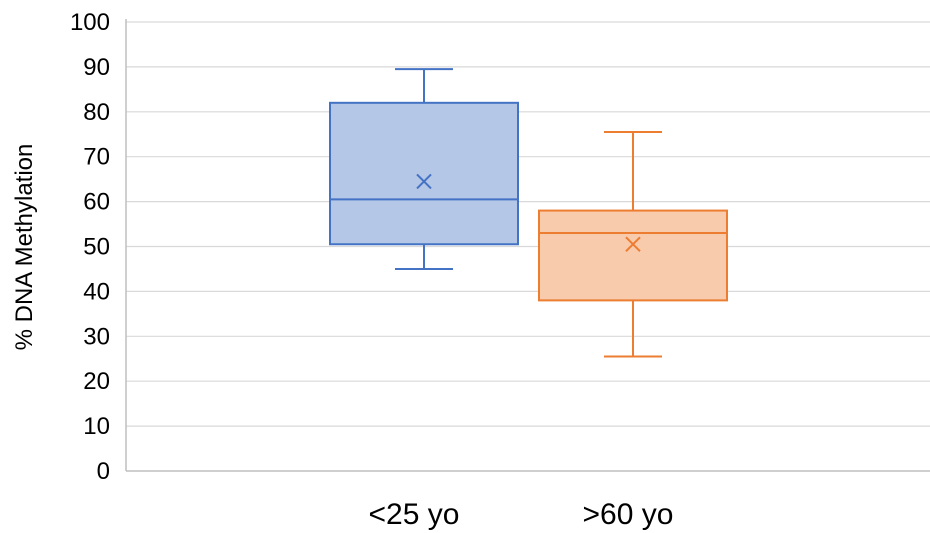  I want to click on y-tick-label: 100, so click(90, 22).